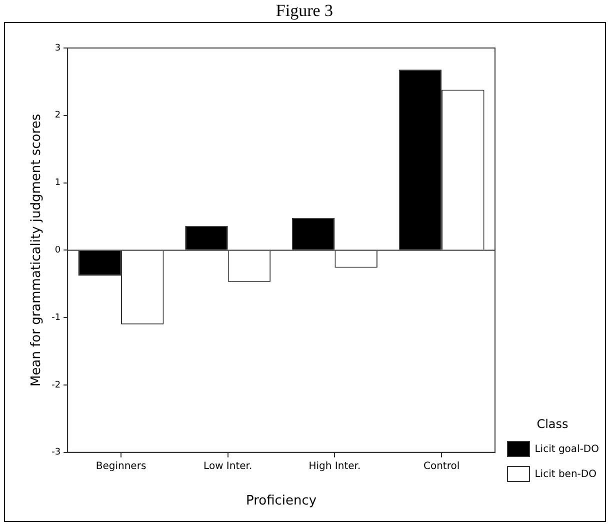  What do you see at coordinates (57, 183) in the screenshot?
I see `y-tick-label: 1` at bounding box center [57, 183].